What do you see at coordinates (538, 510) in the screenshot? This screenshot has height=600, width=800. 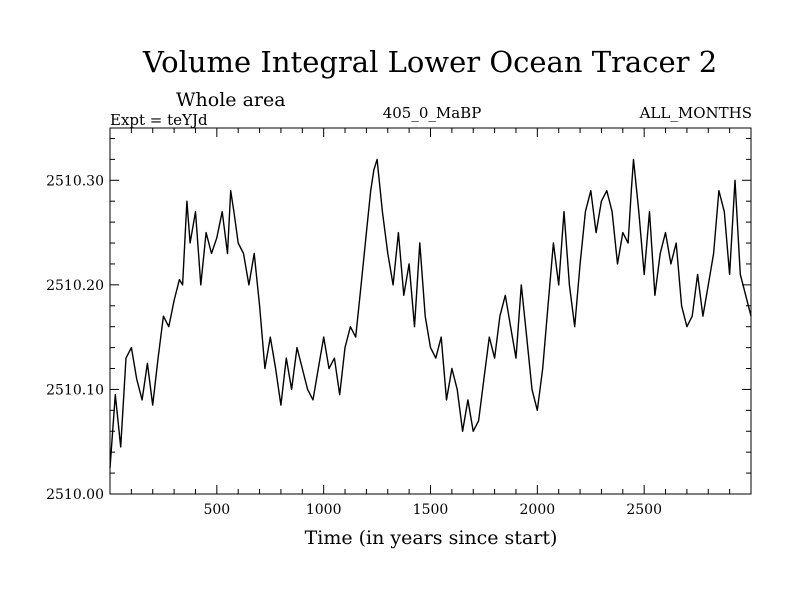 I see `x-tick-label: 2000` at bounding box center [538, 510].